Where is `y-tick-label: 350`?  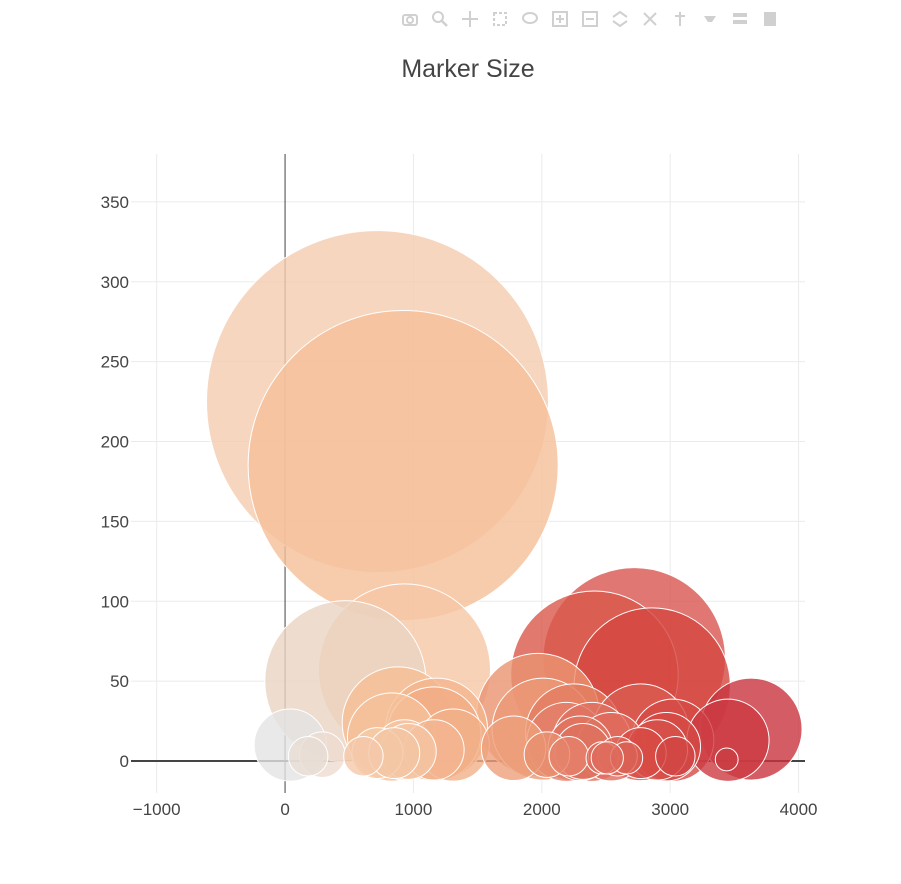
y-tick-label: 350 is located at coordinates (115, 202).